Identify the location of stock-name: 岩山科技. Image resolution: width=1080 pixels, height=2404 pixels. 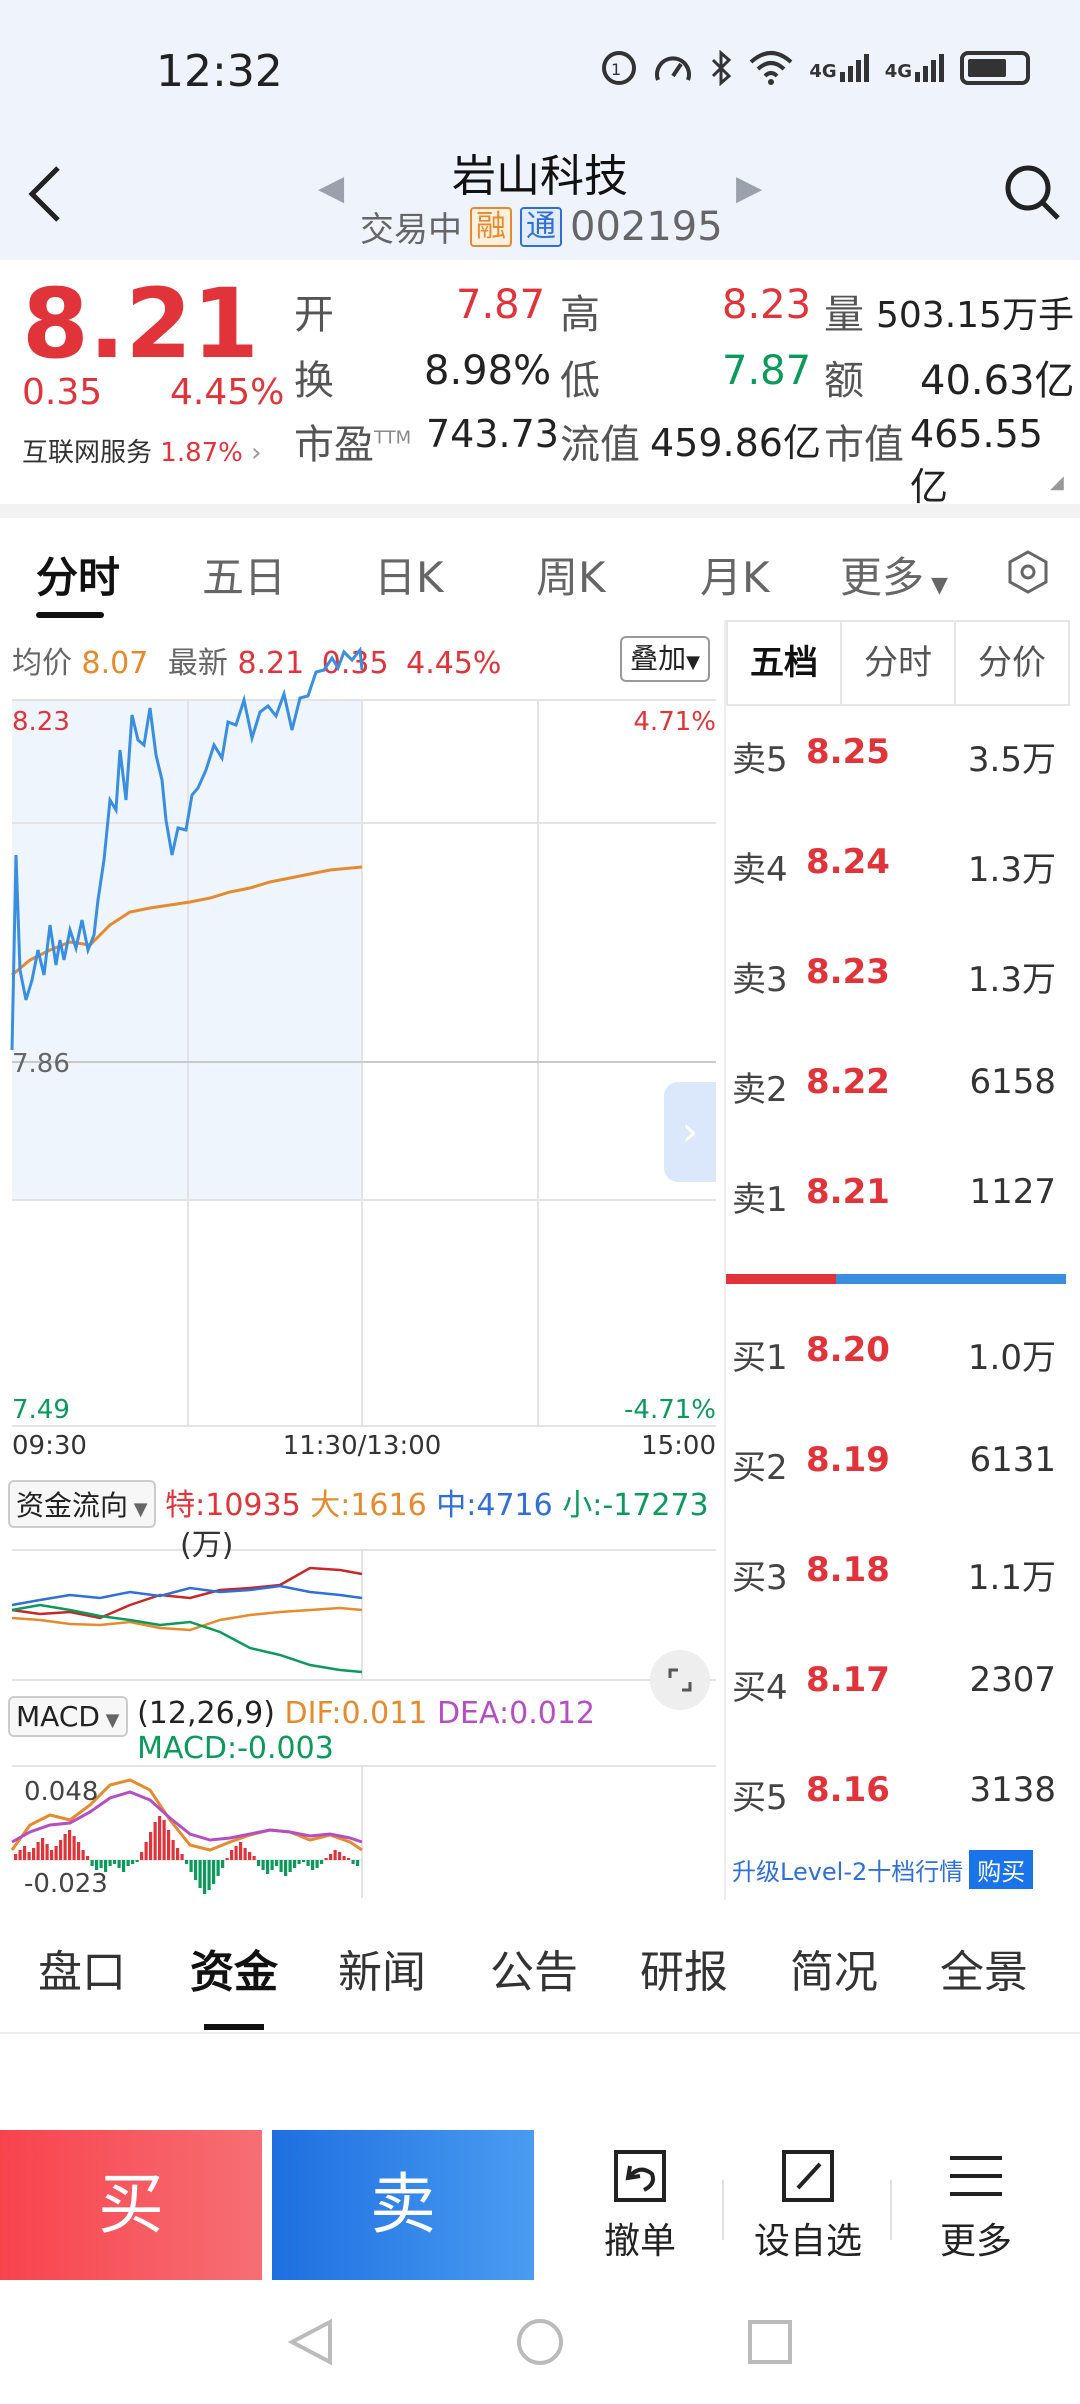
(540, 176).